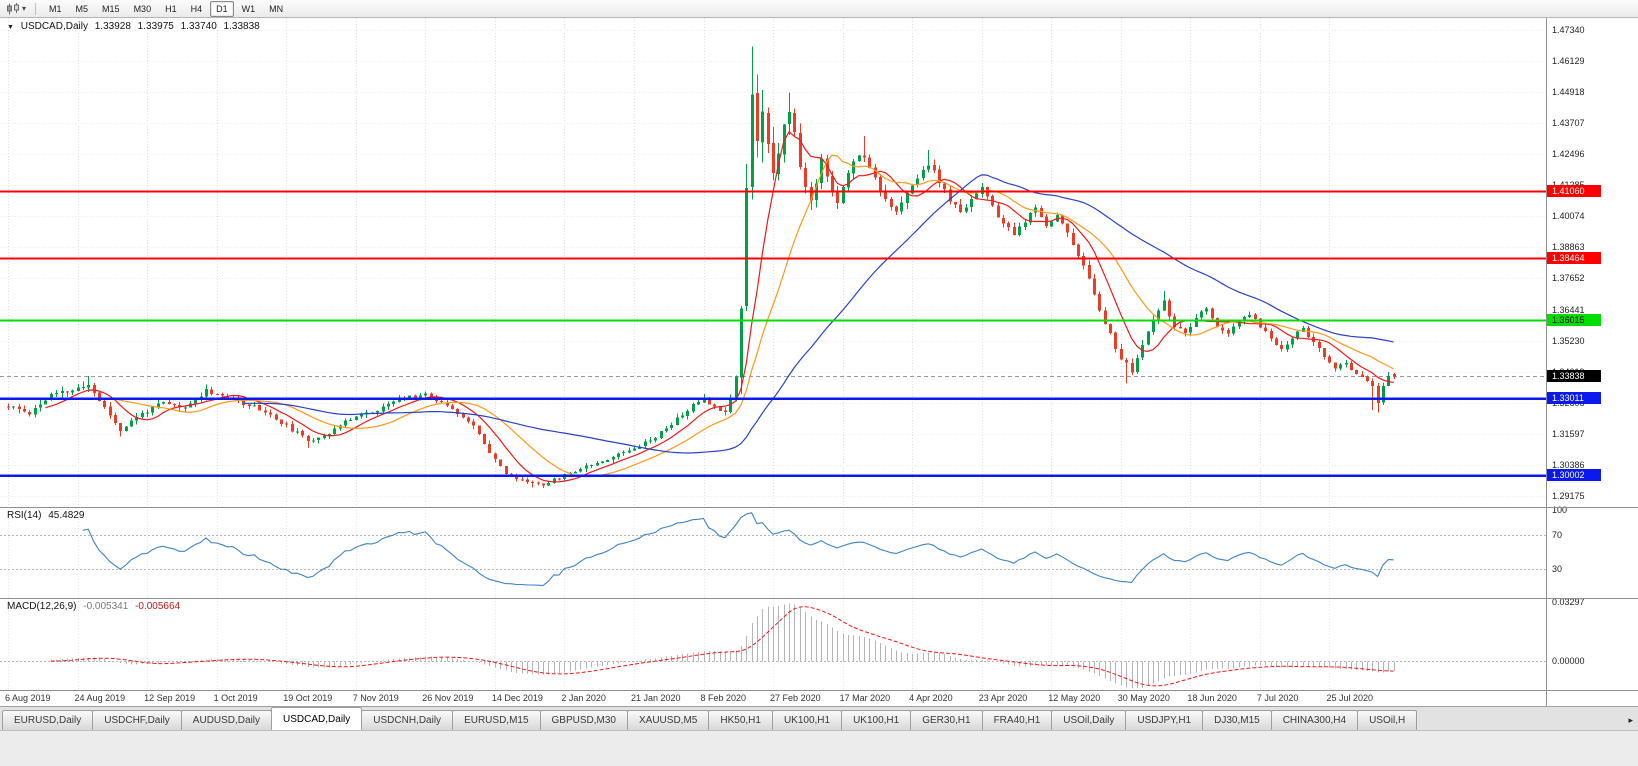 This screenshot has height=766, width=1638. I want to click on symbol-name: USDCAD,Daily, so click(54, 26).